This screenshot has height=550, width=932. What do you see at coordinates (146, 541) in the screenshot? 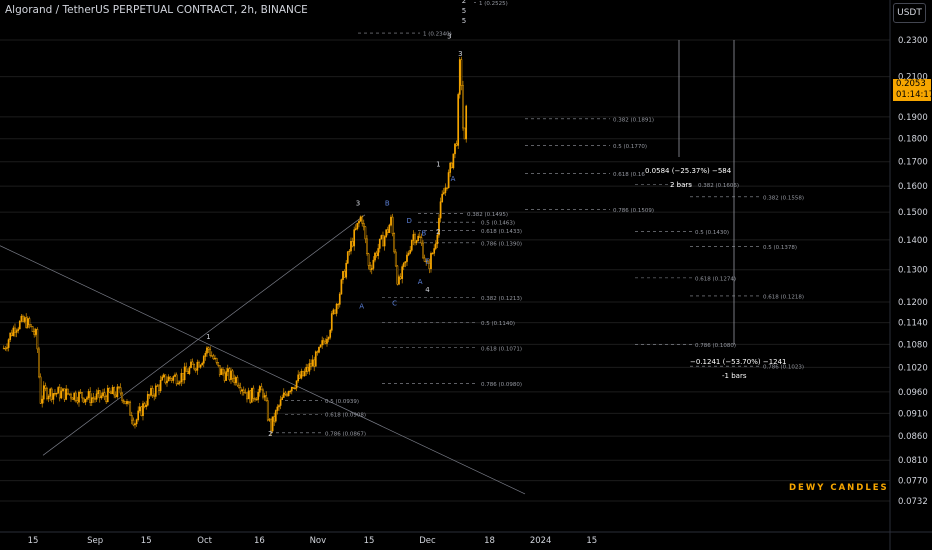
I see `time-tick-label: 15` at bounding box center [146, 541].